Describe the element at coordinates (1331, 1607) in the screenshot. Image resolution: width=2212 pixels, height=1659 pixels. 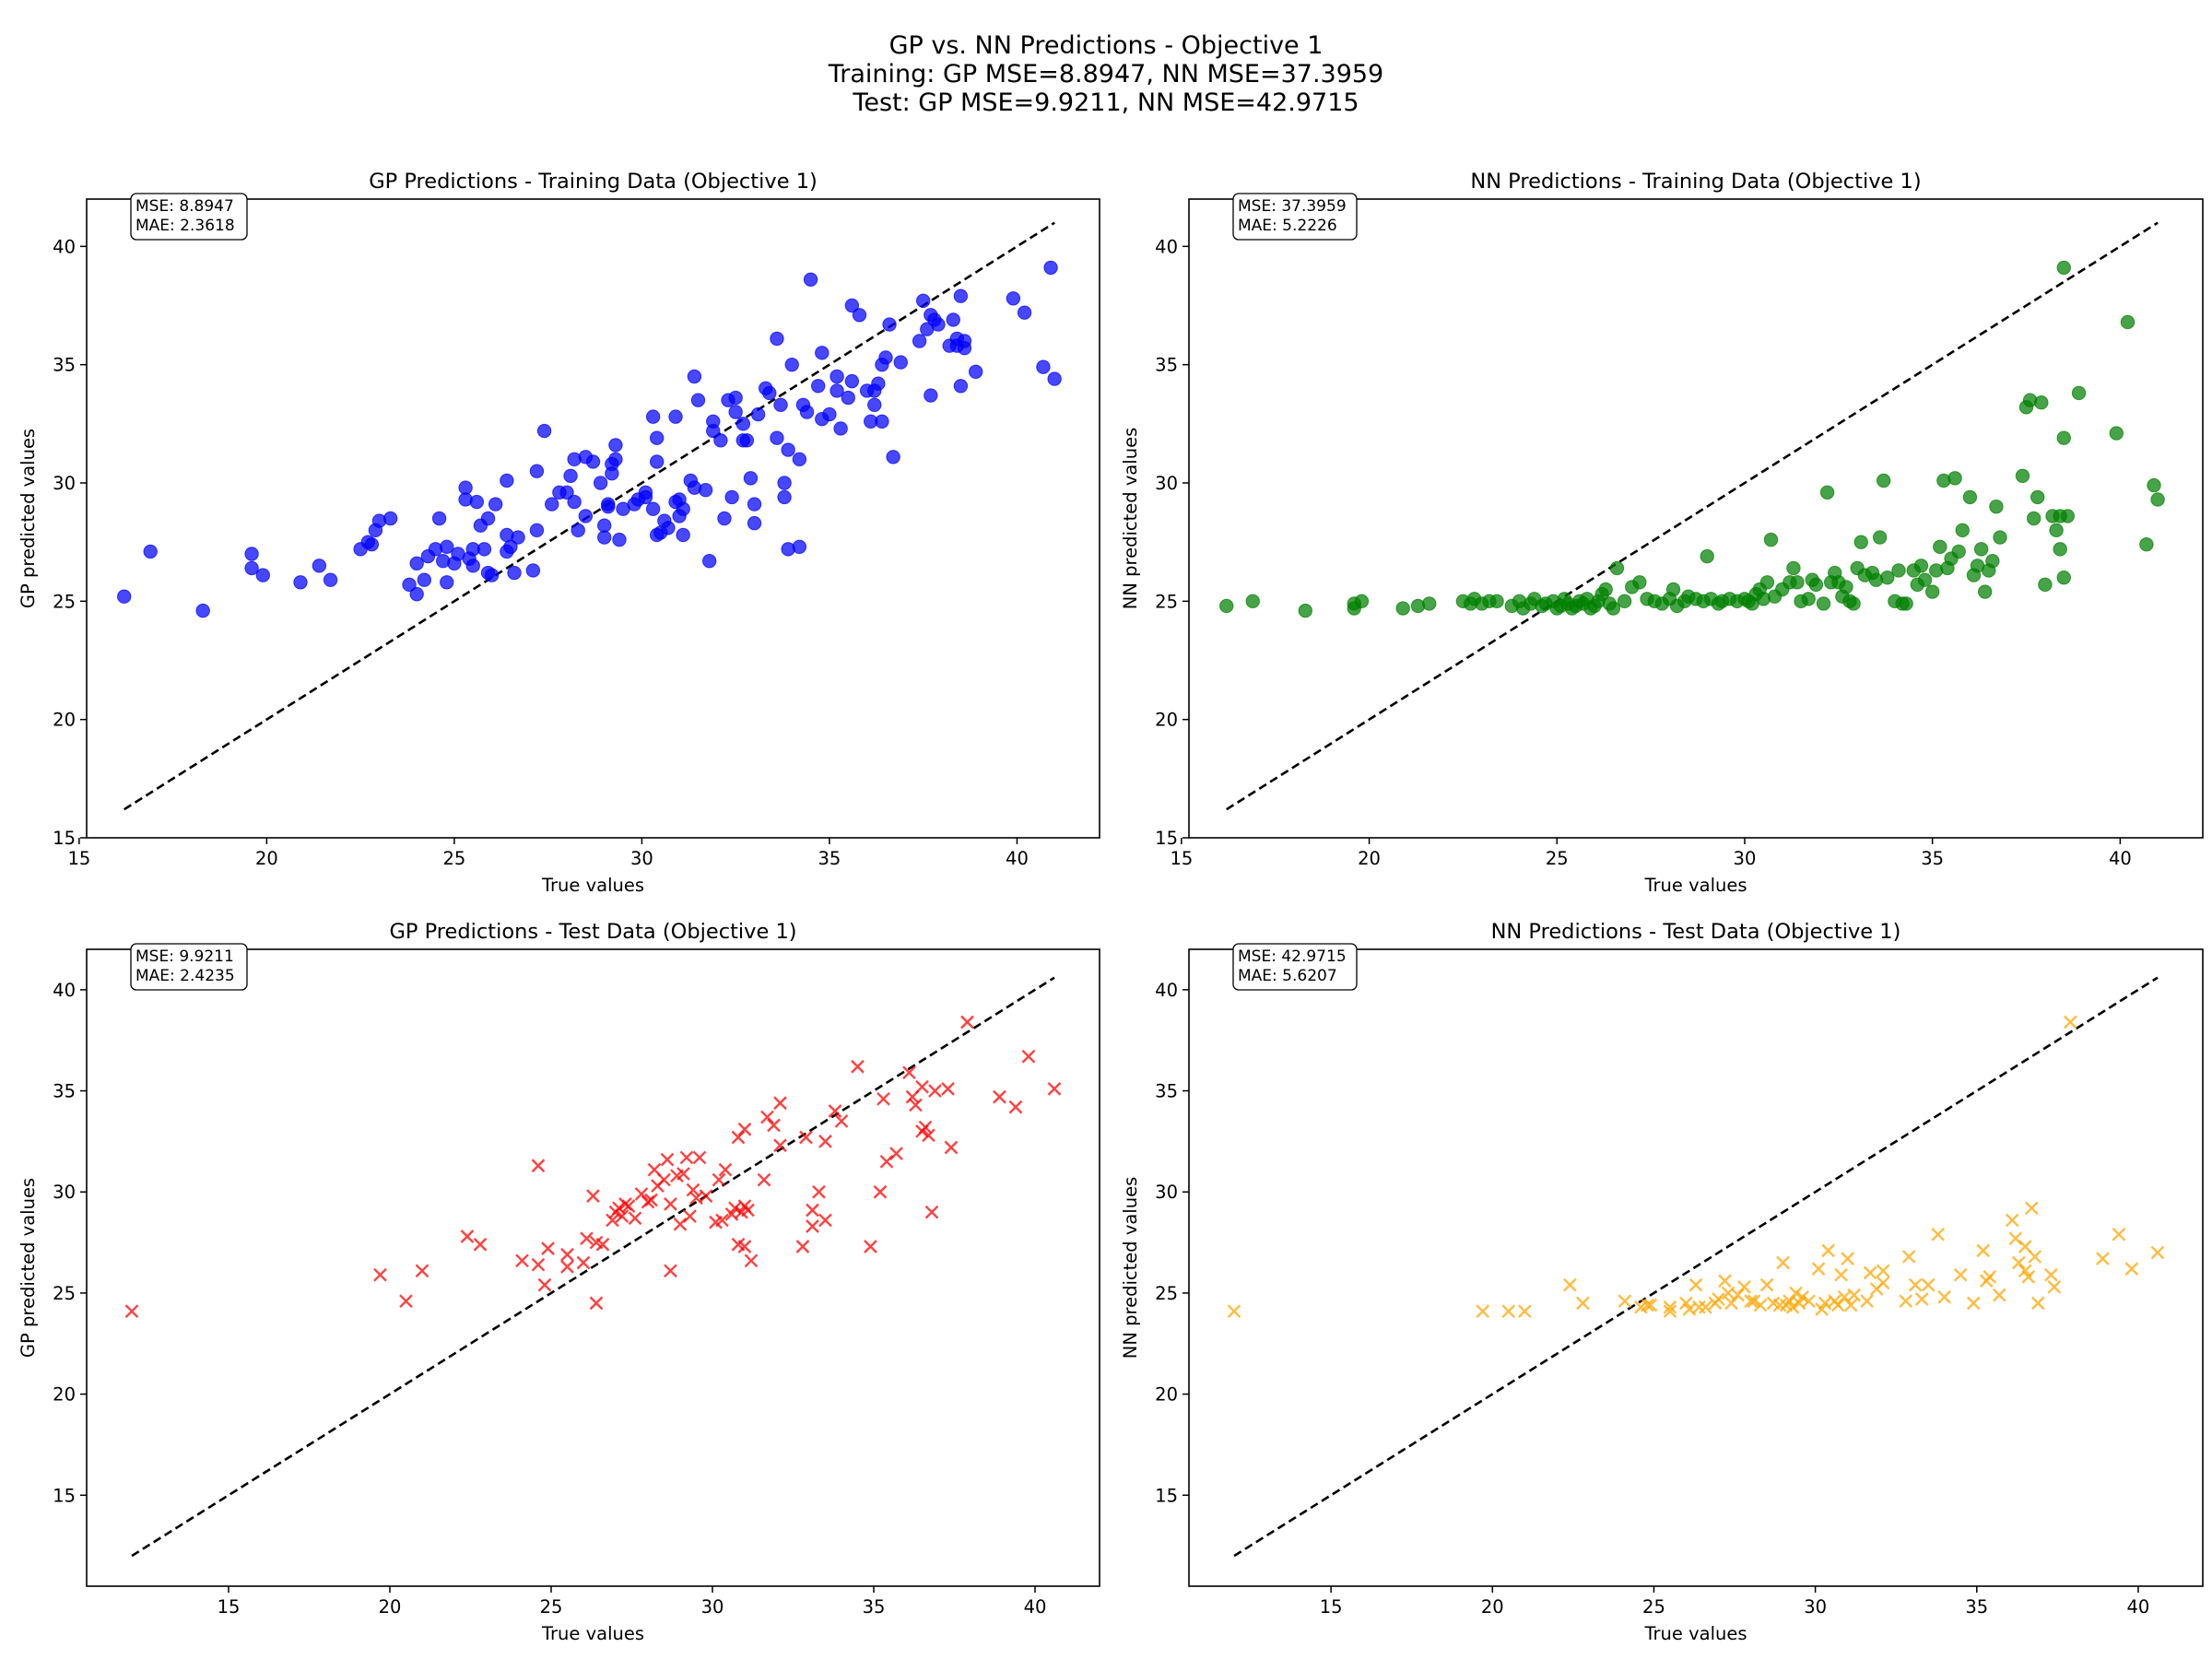
I see `nn-test-xtick-label: 15` at that location.